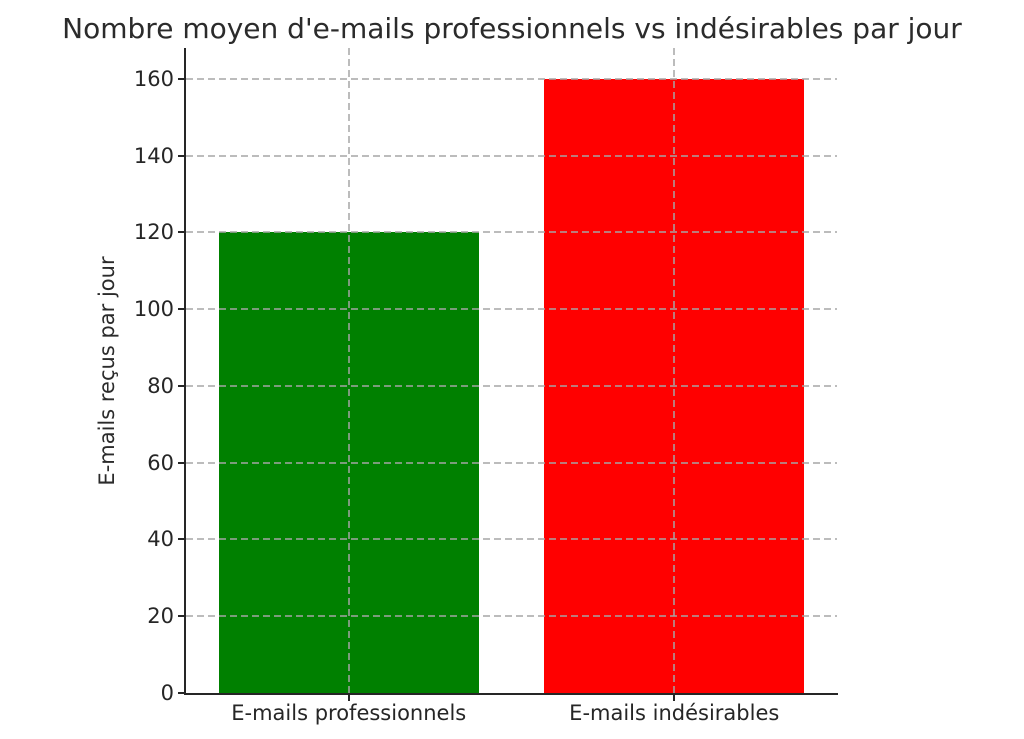  Describe the element at coordinates (349, 713) in the screenshot. I see `x-tick-label: E-mails professionnels` at that location.